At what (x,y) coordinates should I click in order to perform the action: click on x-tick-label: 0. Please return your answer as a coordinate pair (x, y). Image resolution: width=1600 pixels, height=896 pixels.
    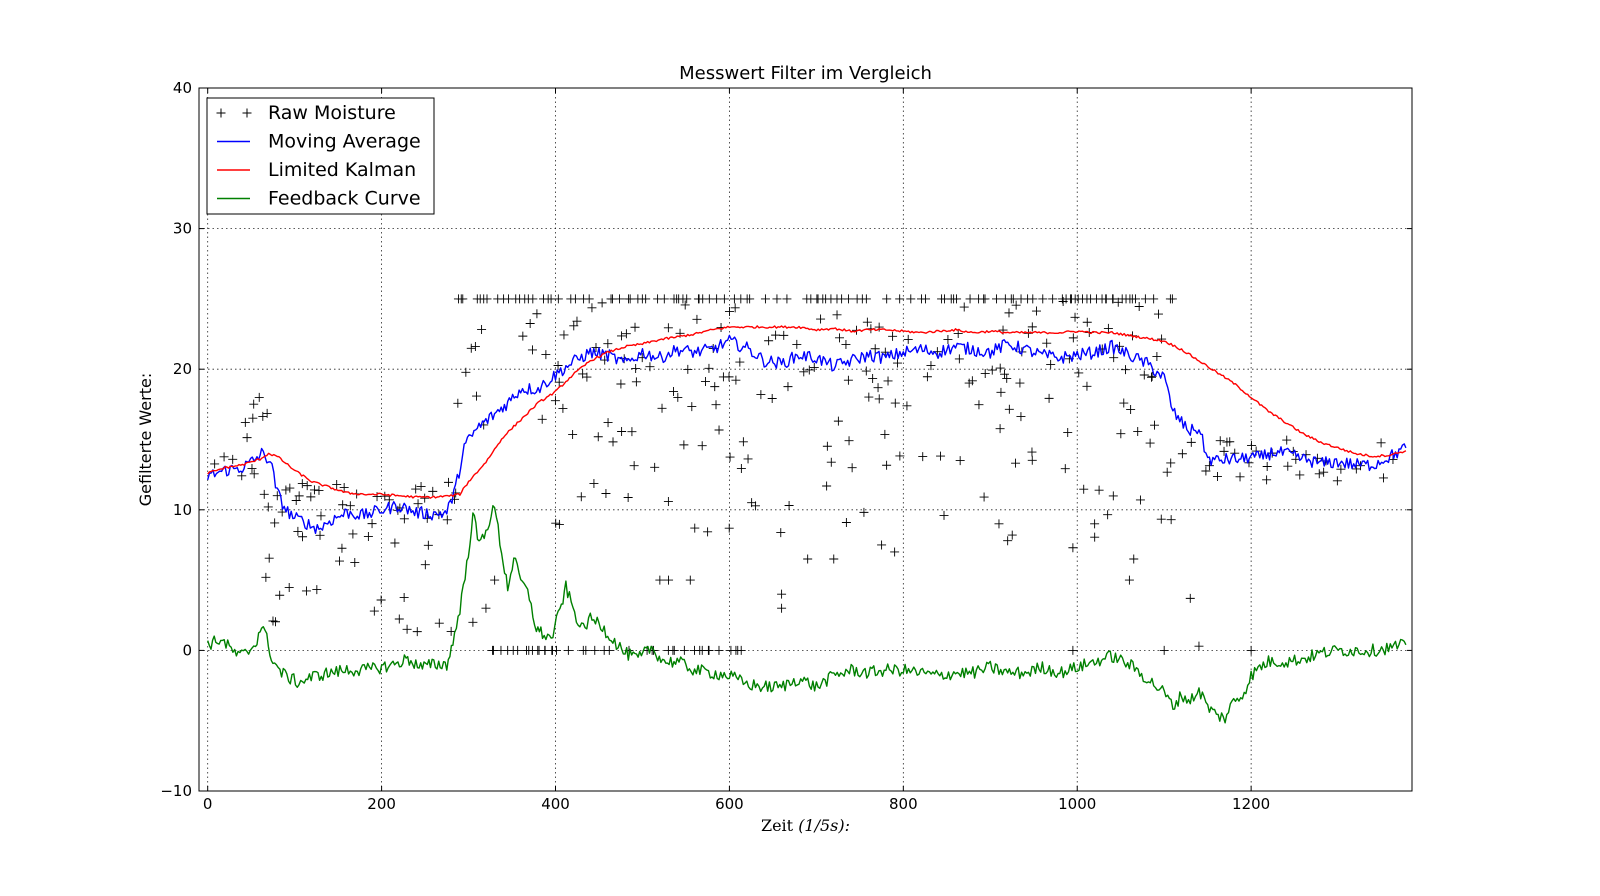
    Looking at the image, I should click on (208, 804).